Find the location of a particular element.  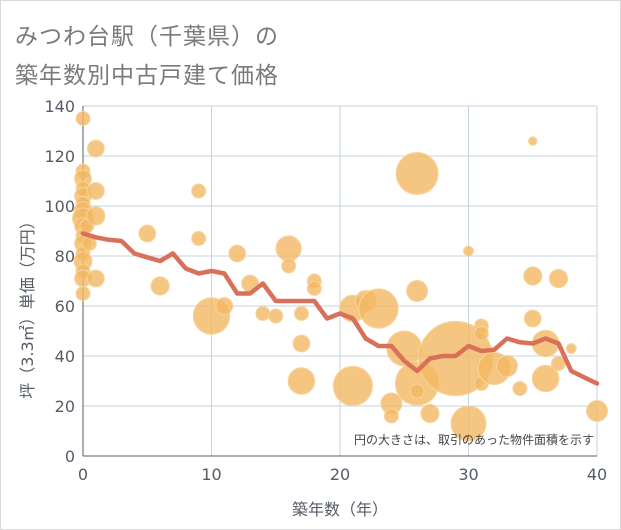

chart-note: 円の大きさは、取引のあった物件面積を示す is located at coordinates (474, 439).